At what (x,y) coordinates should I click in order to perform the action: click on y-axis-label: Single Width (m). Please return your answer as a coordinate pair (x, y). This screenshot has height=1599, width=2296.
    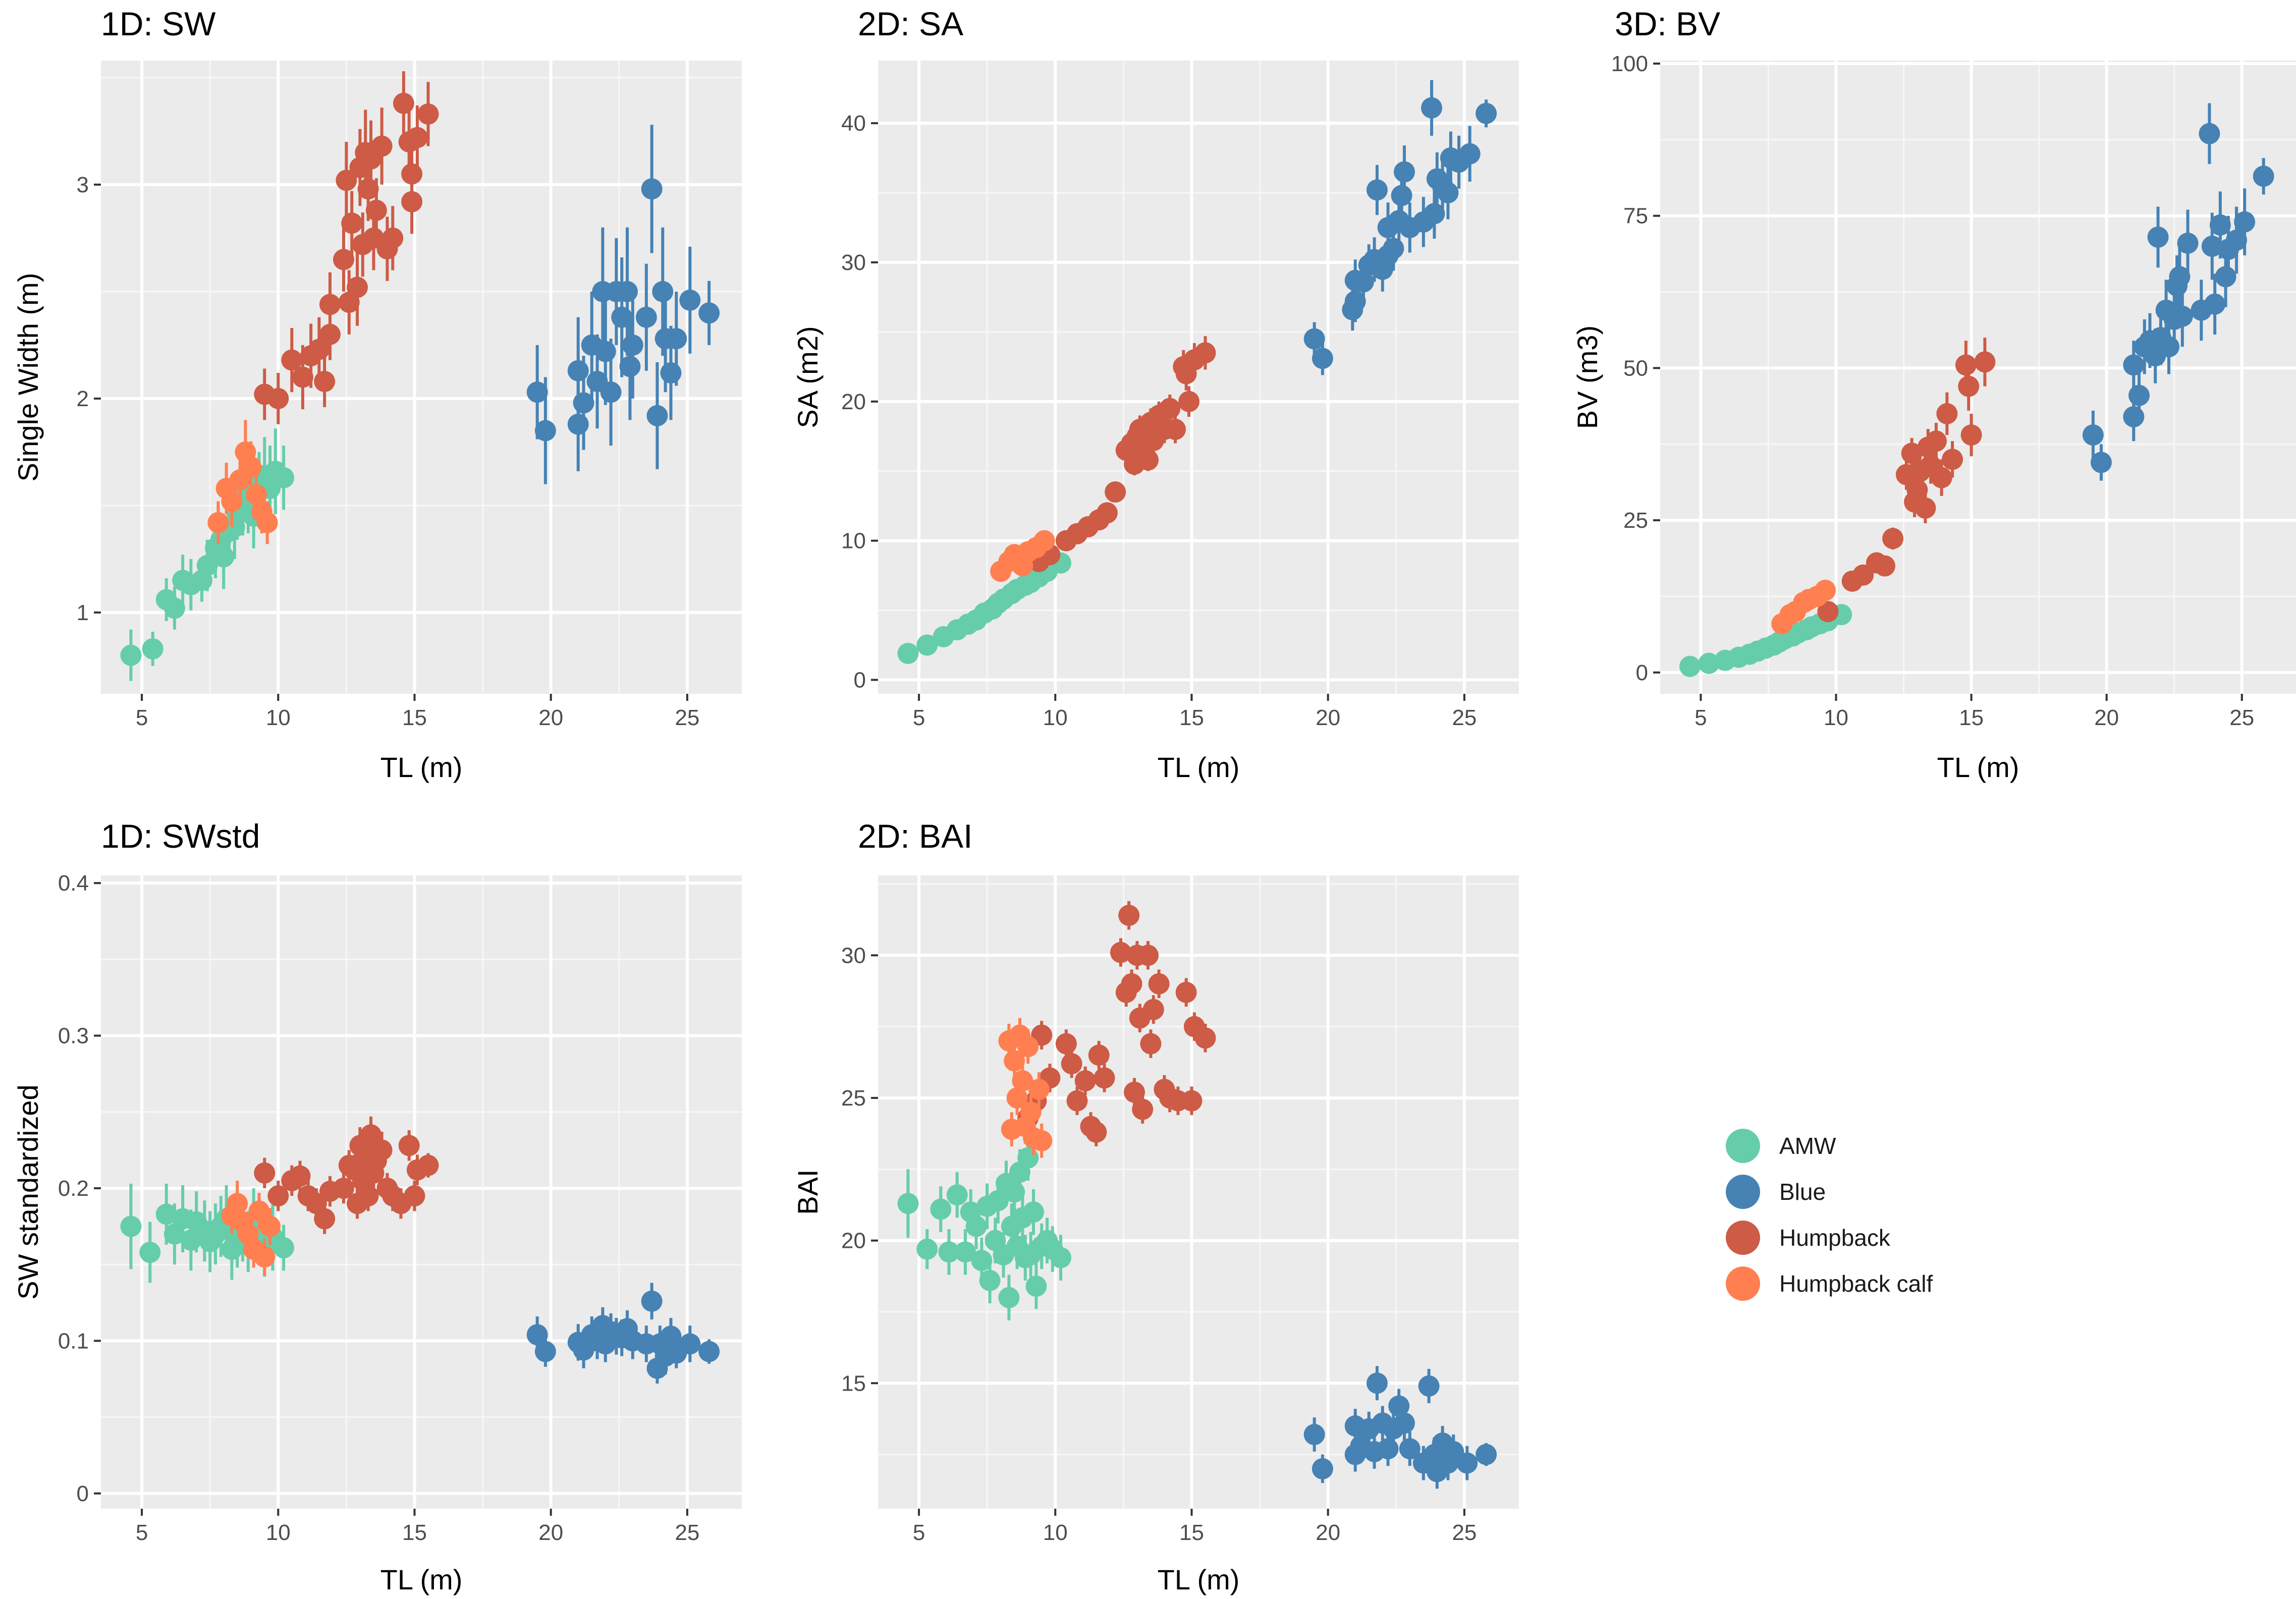
    Looking at the image, I should click on (28, 377).